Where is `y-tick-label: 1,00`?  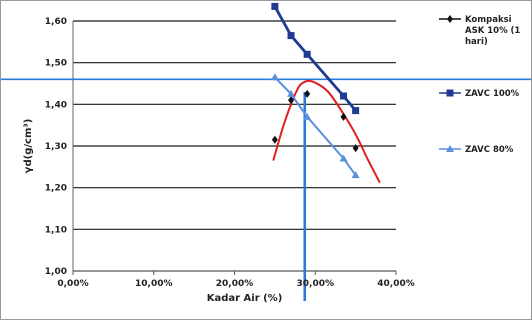
y-tick-label: 1,00 is located at coordinates (56, 272).